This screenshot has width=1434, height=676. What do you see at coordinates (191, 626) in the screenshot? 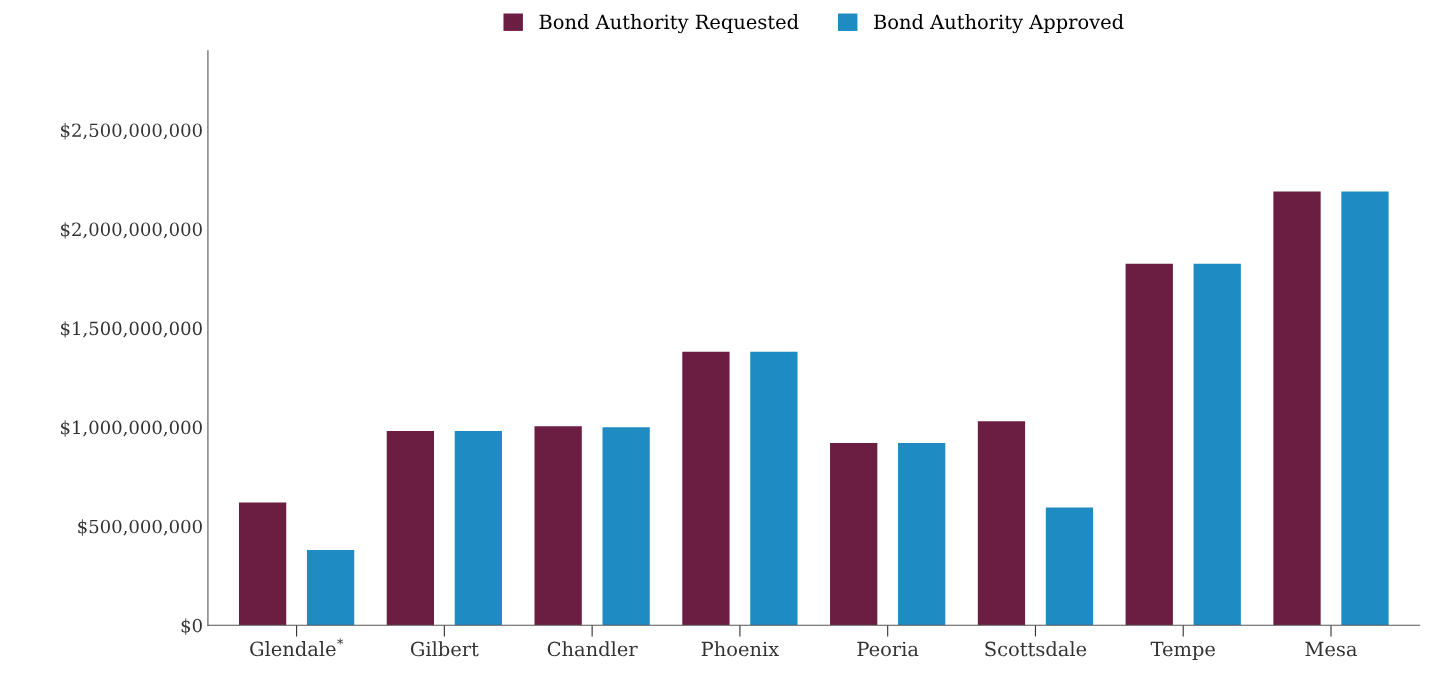
I see `y-tick-label: $0` at bounding box center [191, 626].